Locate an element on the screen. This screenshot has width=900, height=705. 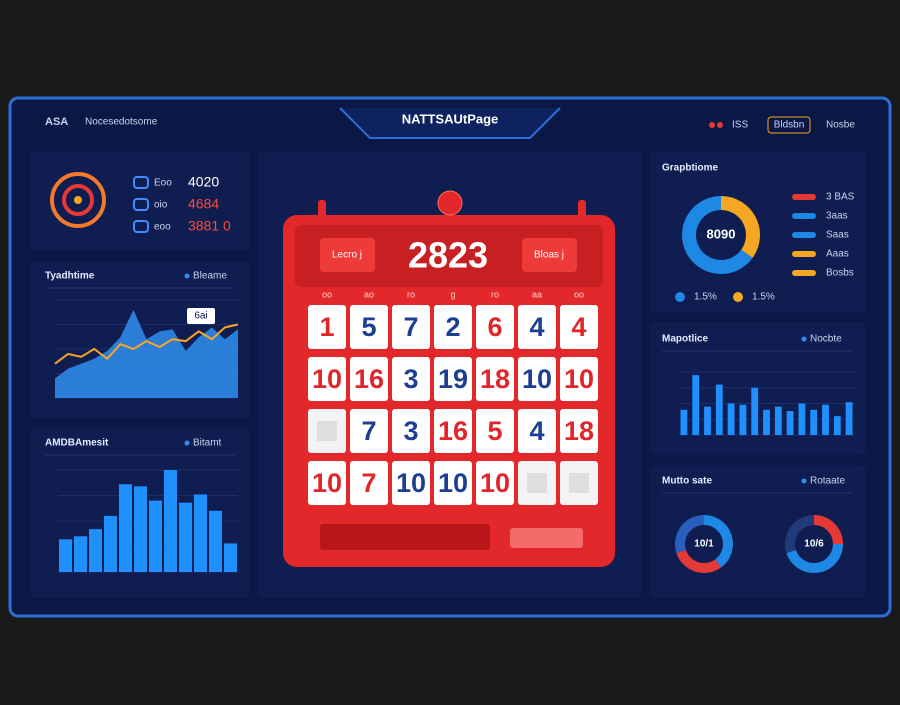
next-button is located at coordinates (549, 255).